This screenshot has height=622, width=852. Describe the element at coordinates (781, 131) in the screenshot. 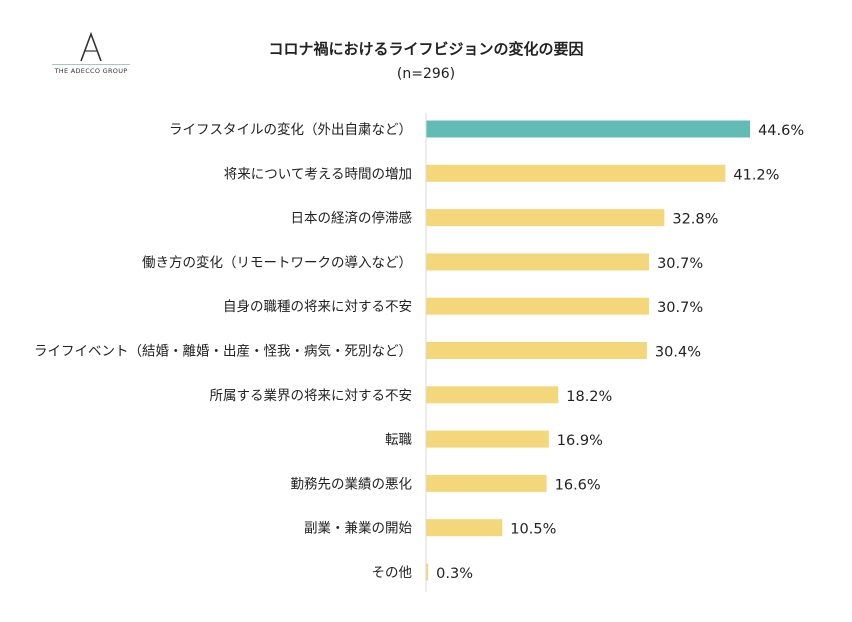

I see `value-label-1: 44.6%` at that location.